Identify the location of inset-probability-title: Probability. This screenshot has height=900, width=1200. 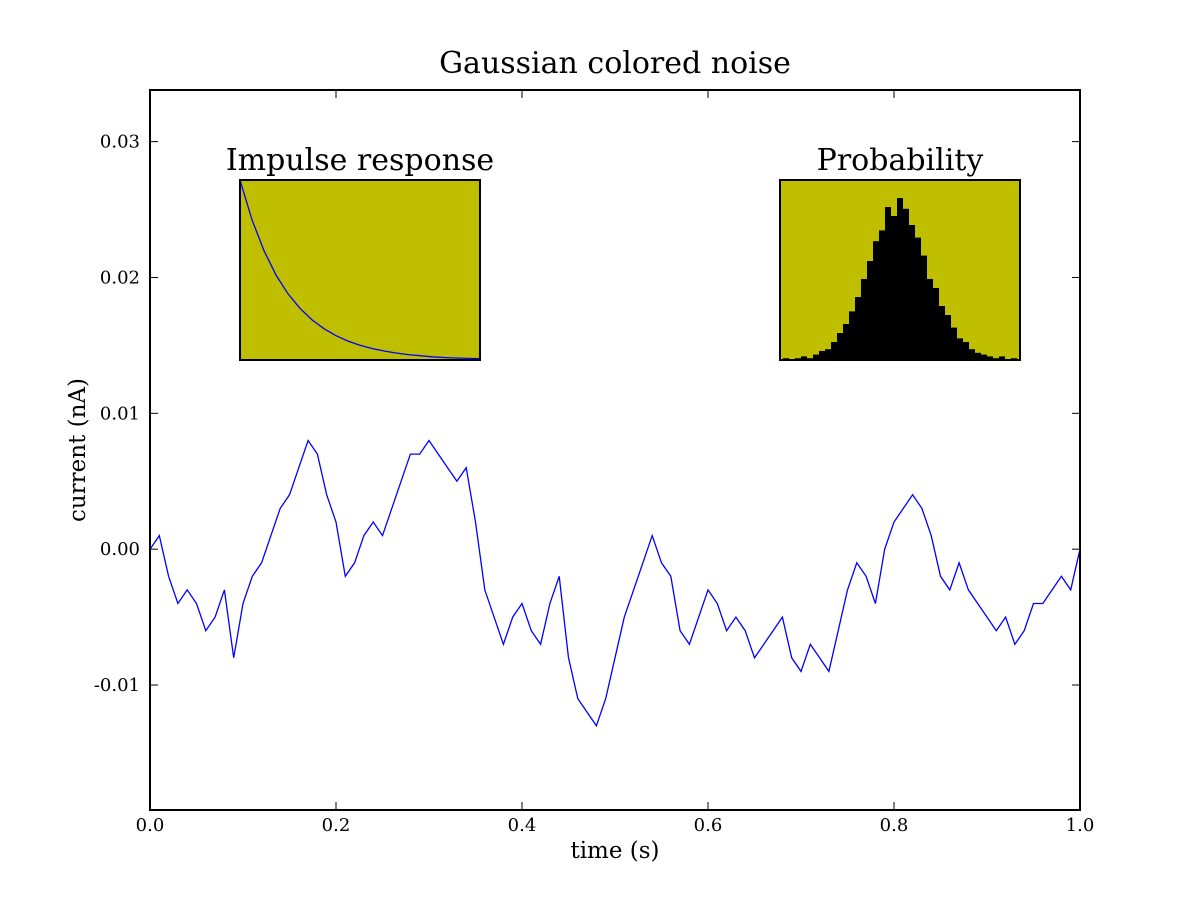
(900, 160).